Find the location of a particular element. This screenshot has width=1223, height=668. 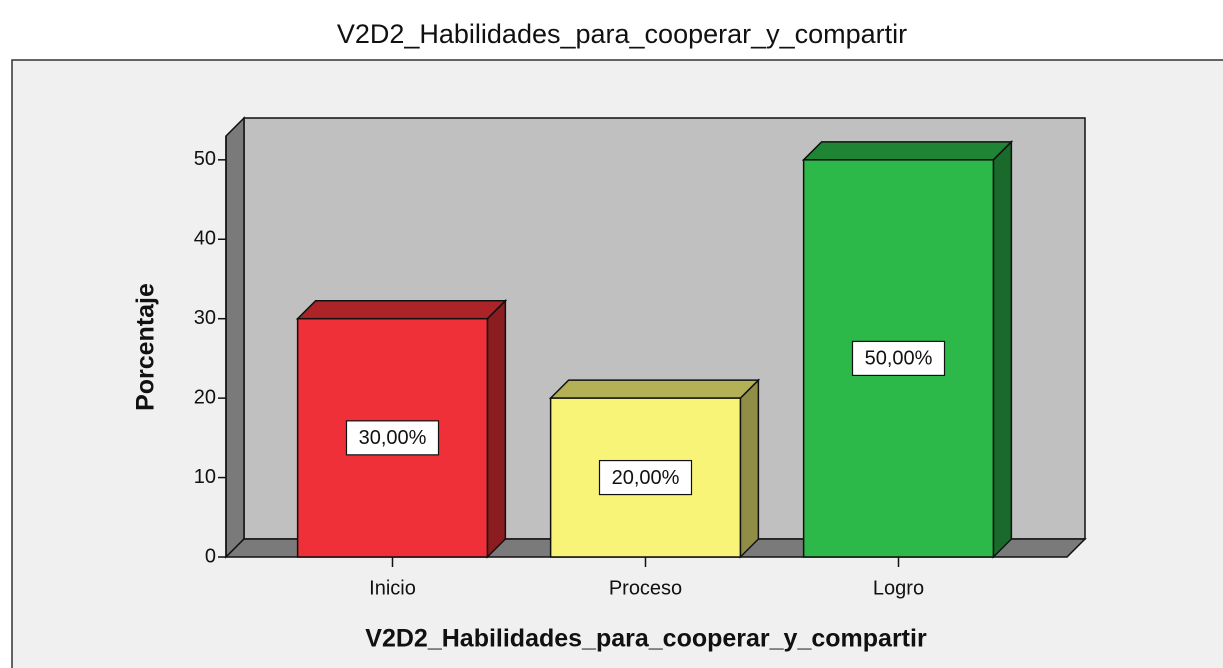

left-wall is located at coordinates (235, 337).